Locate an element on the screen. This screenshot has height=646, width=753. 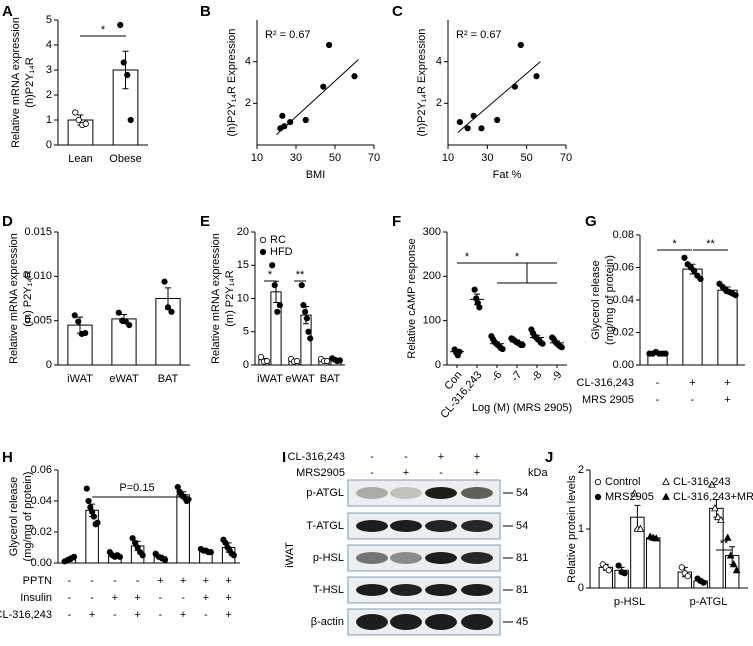
row-label: T-ATGL is located at coordinates (325, 526).